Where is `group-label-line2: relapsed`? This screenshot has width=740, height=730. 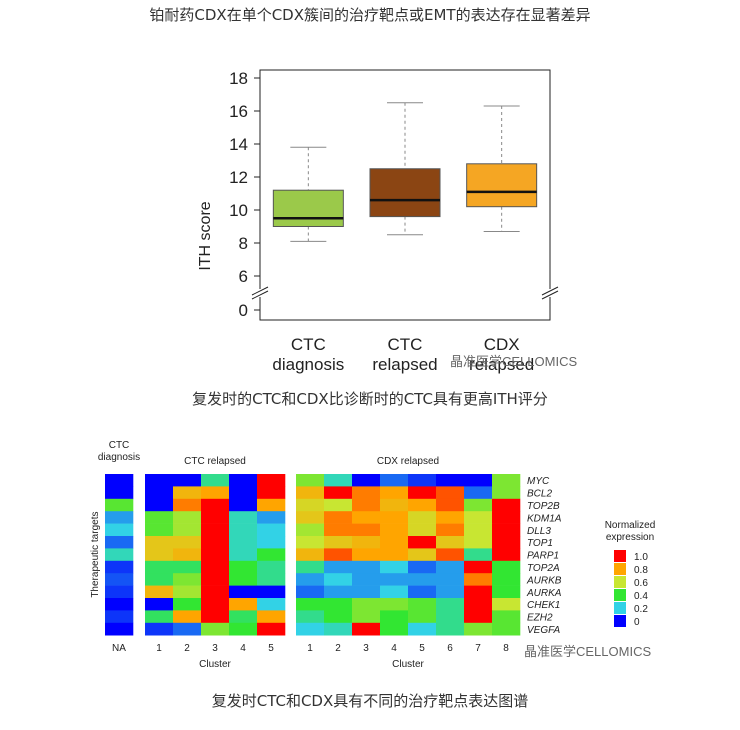
group-label-line2: relapsed is located at coordinates (501, 364).